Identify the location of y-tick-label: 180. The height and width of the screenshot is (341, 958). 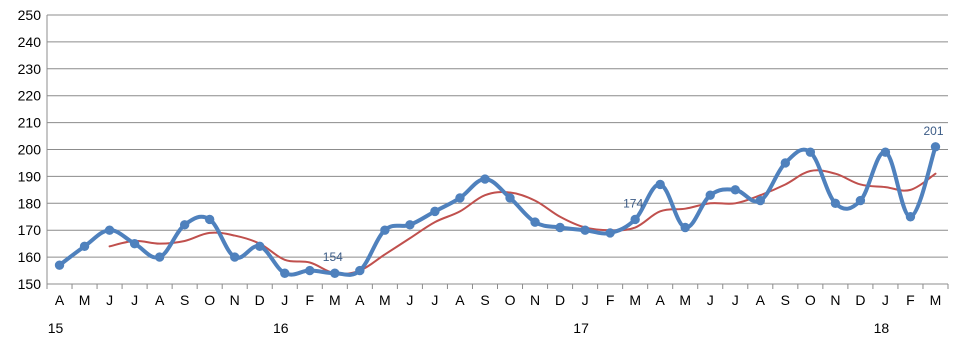
(30, 203).